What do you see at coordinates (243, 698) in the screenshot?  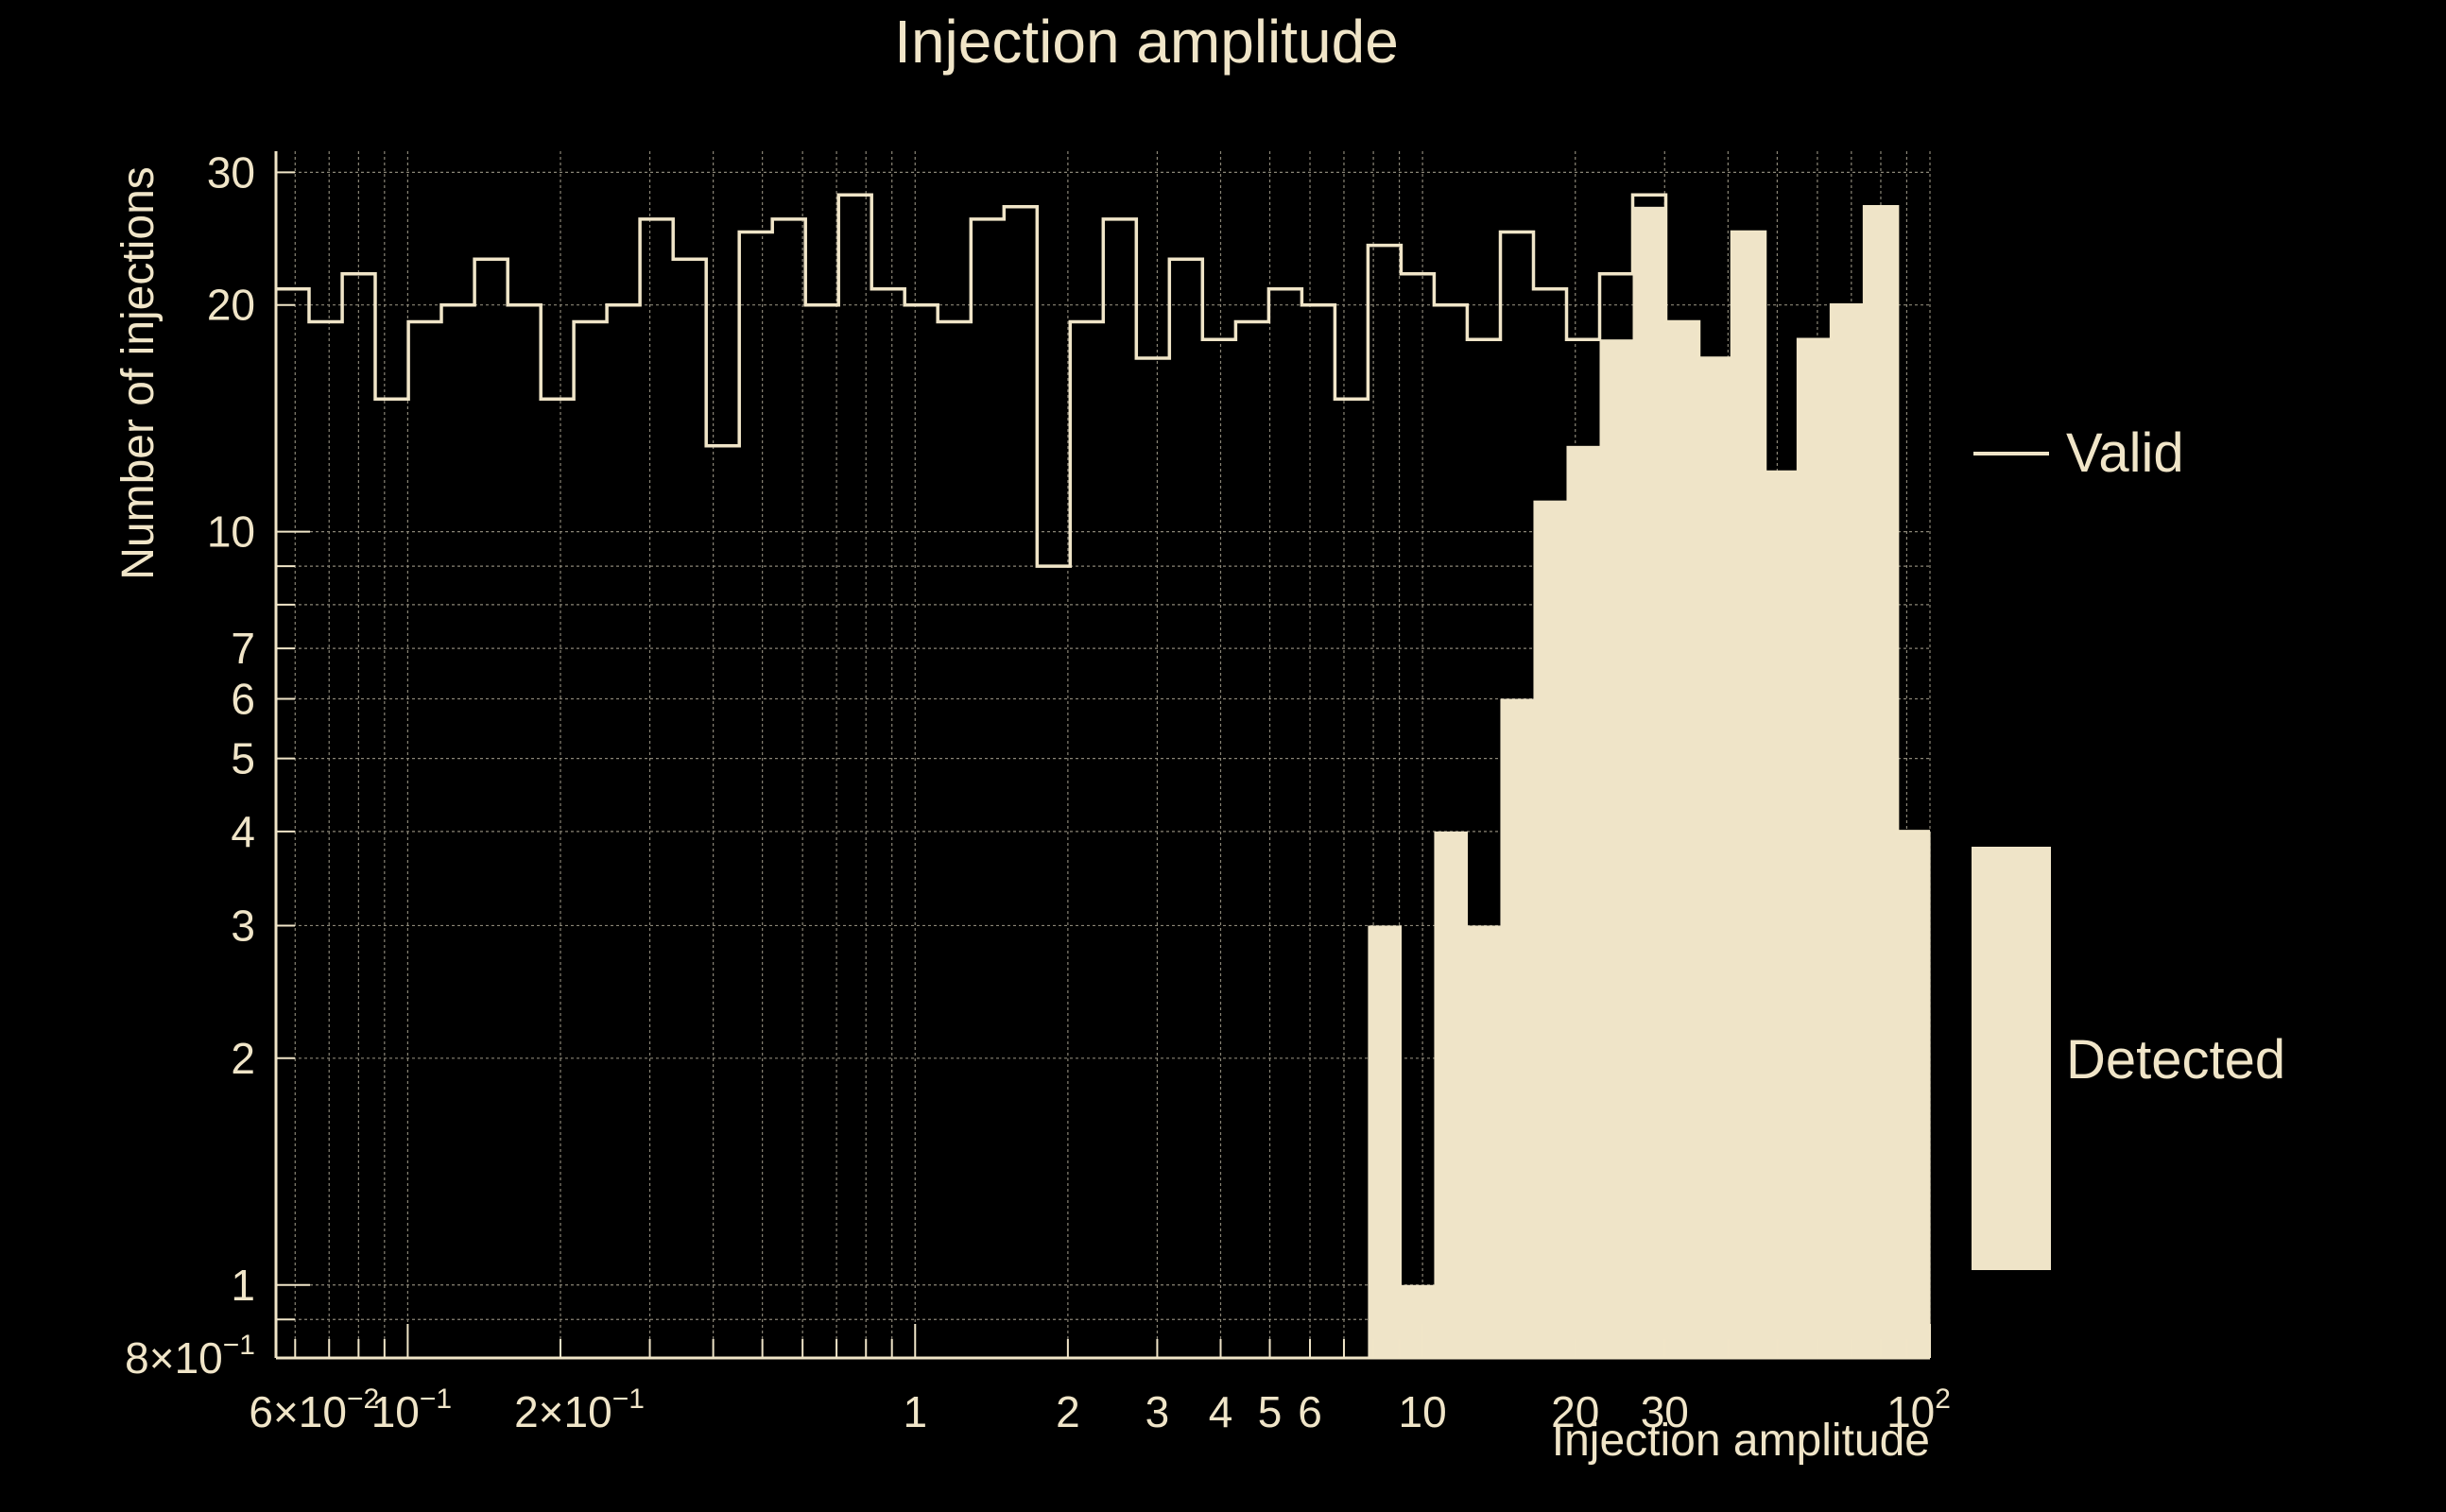 I see `y-tick-label: 6` at bounding box center [243, 698].